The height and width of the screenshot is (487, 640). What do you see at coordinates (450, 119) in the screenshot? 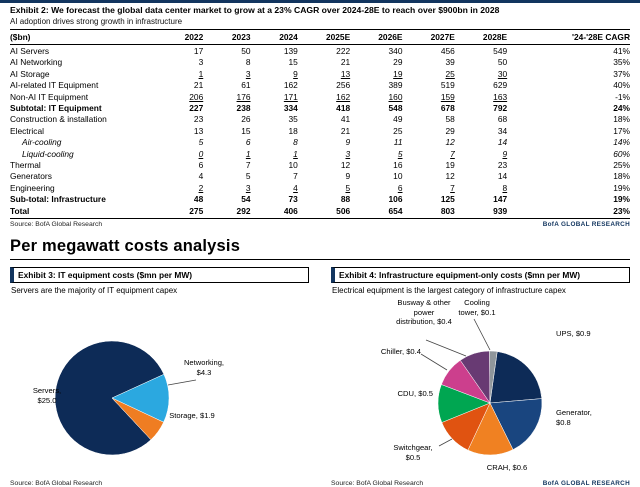
I see `table-cell: 58` at bounding box center [450, 119].